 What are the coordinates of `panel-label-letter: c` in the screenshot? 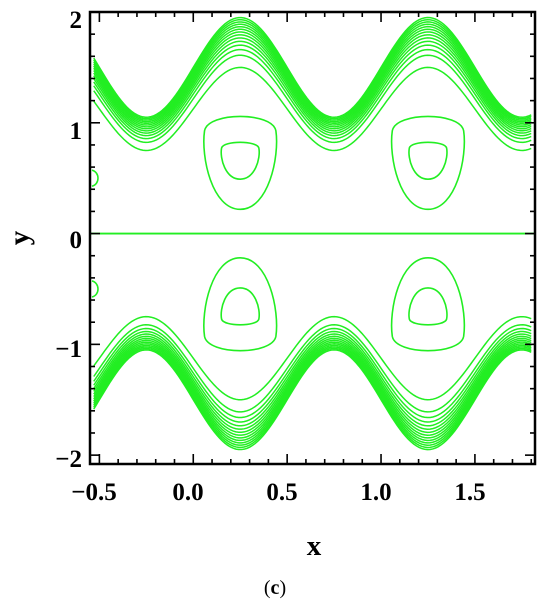 It's located at (275, 588).